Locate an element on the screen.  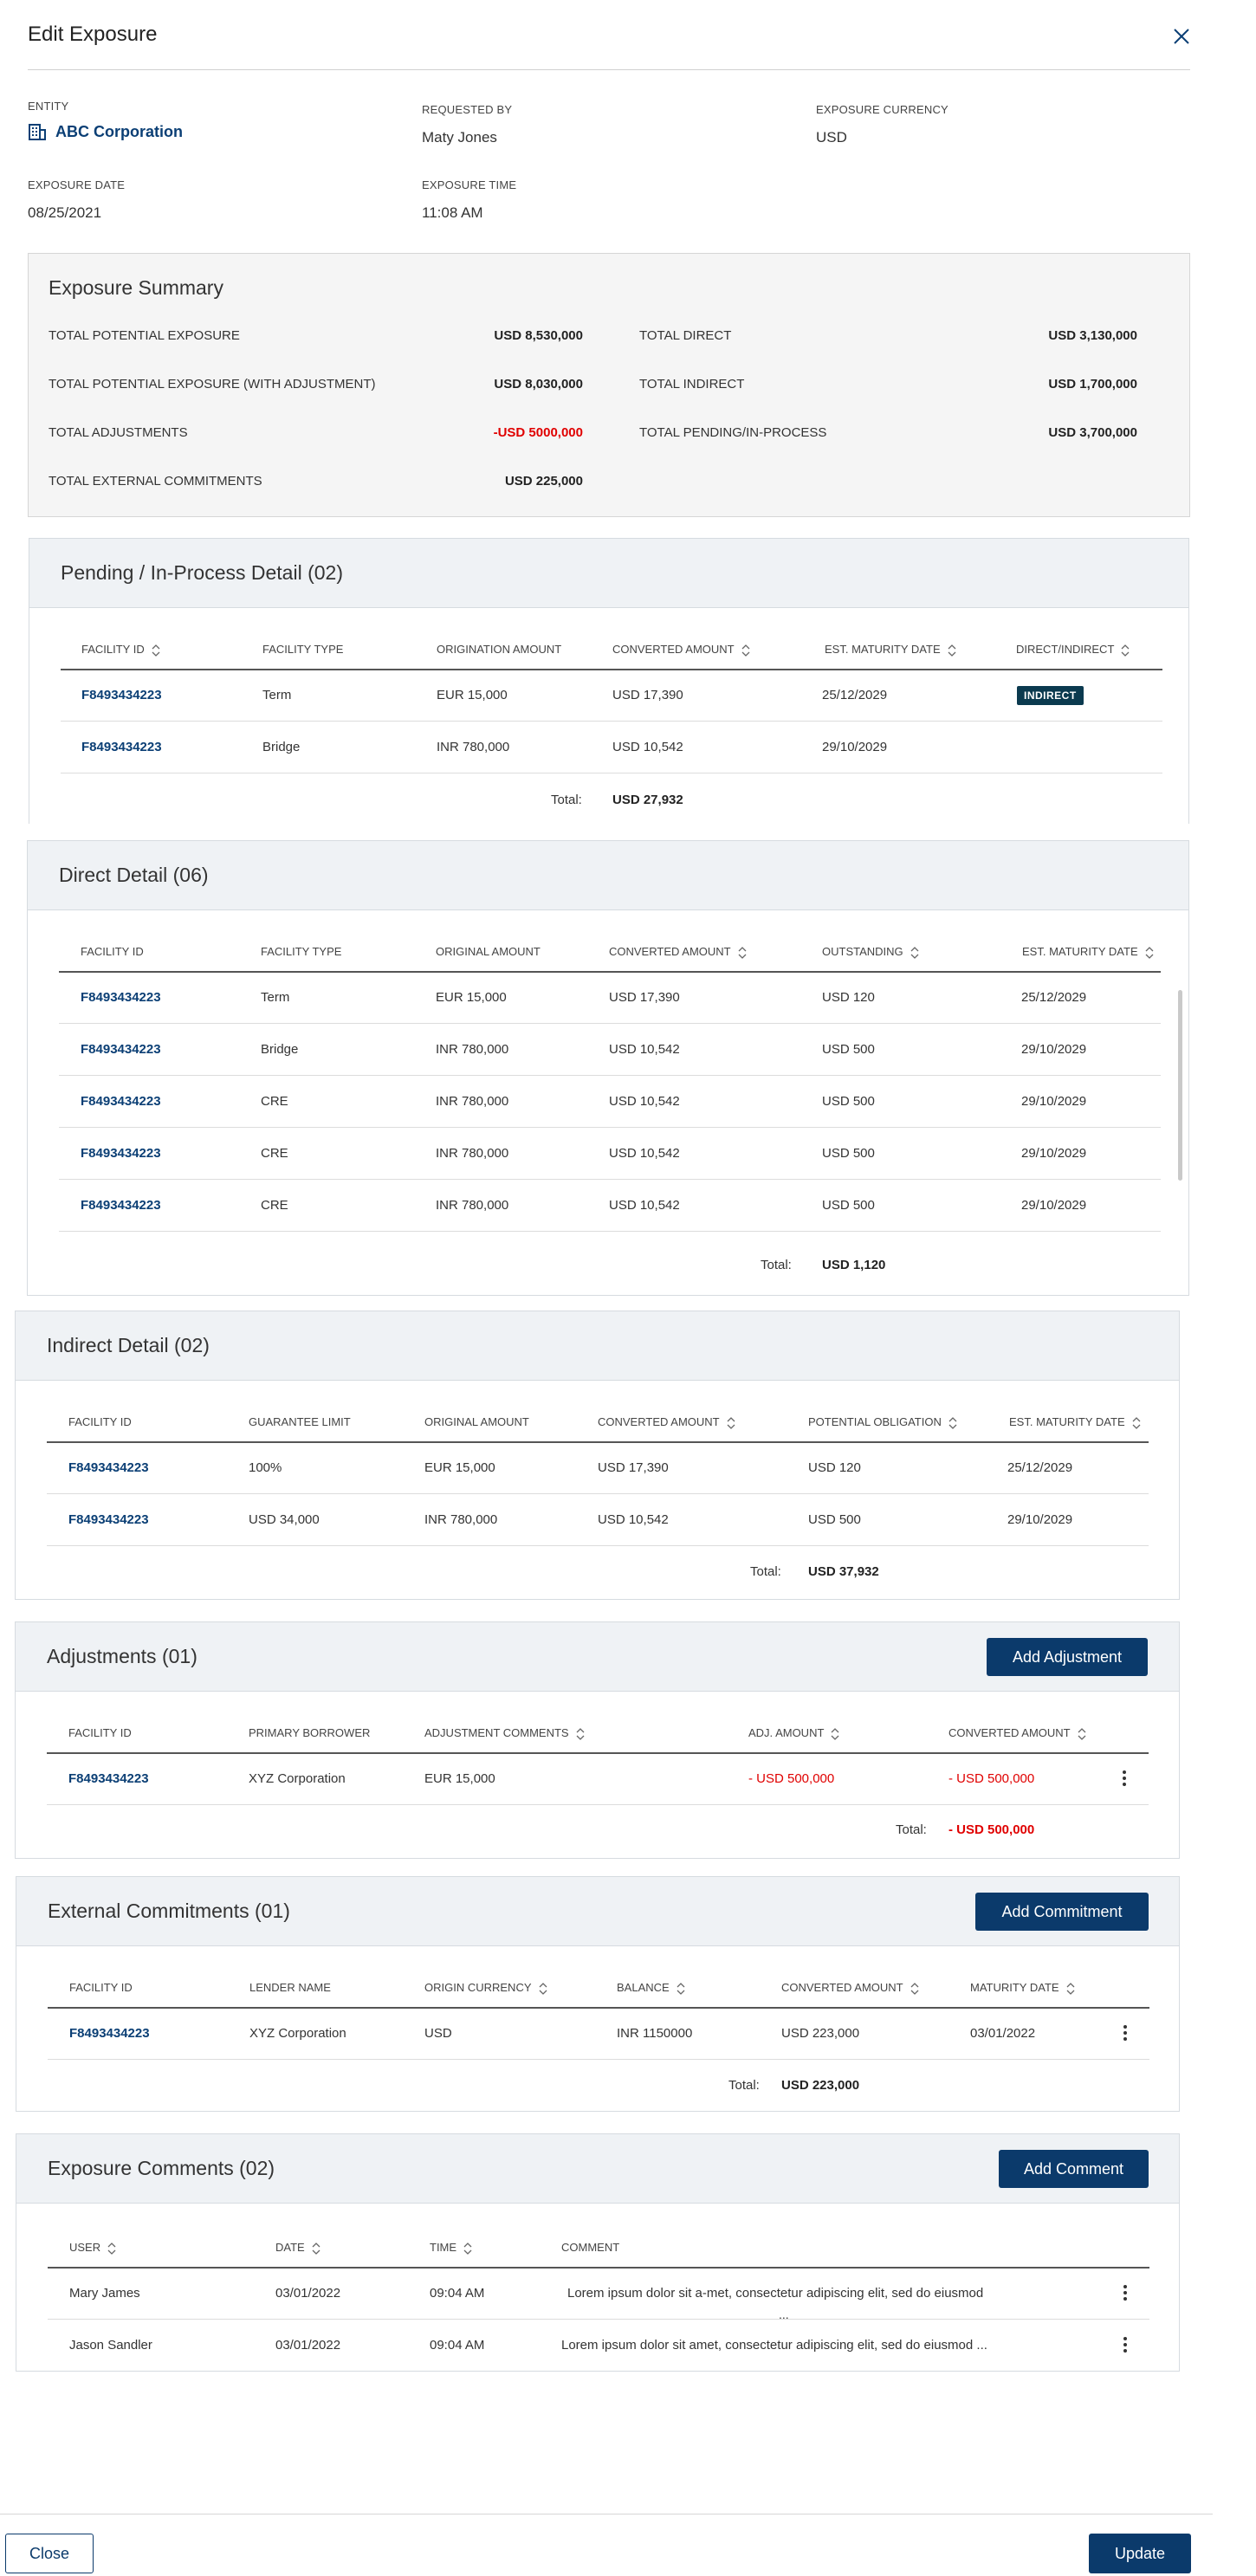
column-header: TIME is located at coordinates (451, 2248).